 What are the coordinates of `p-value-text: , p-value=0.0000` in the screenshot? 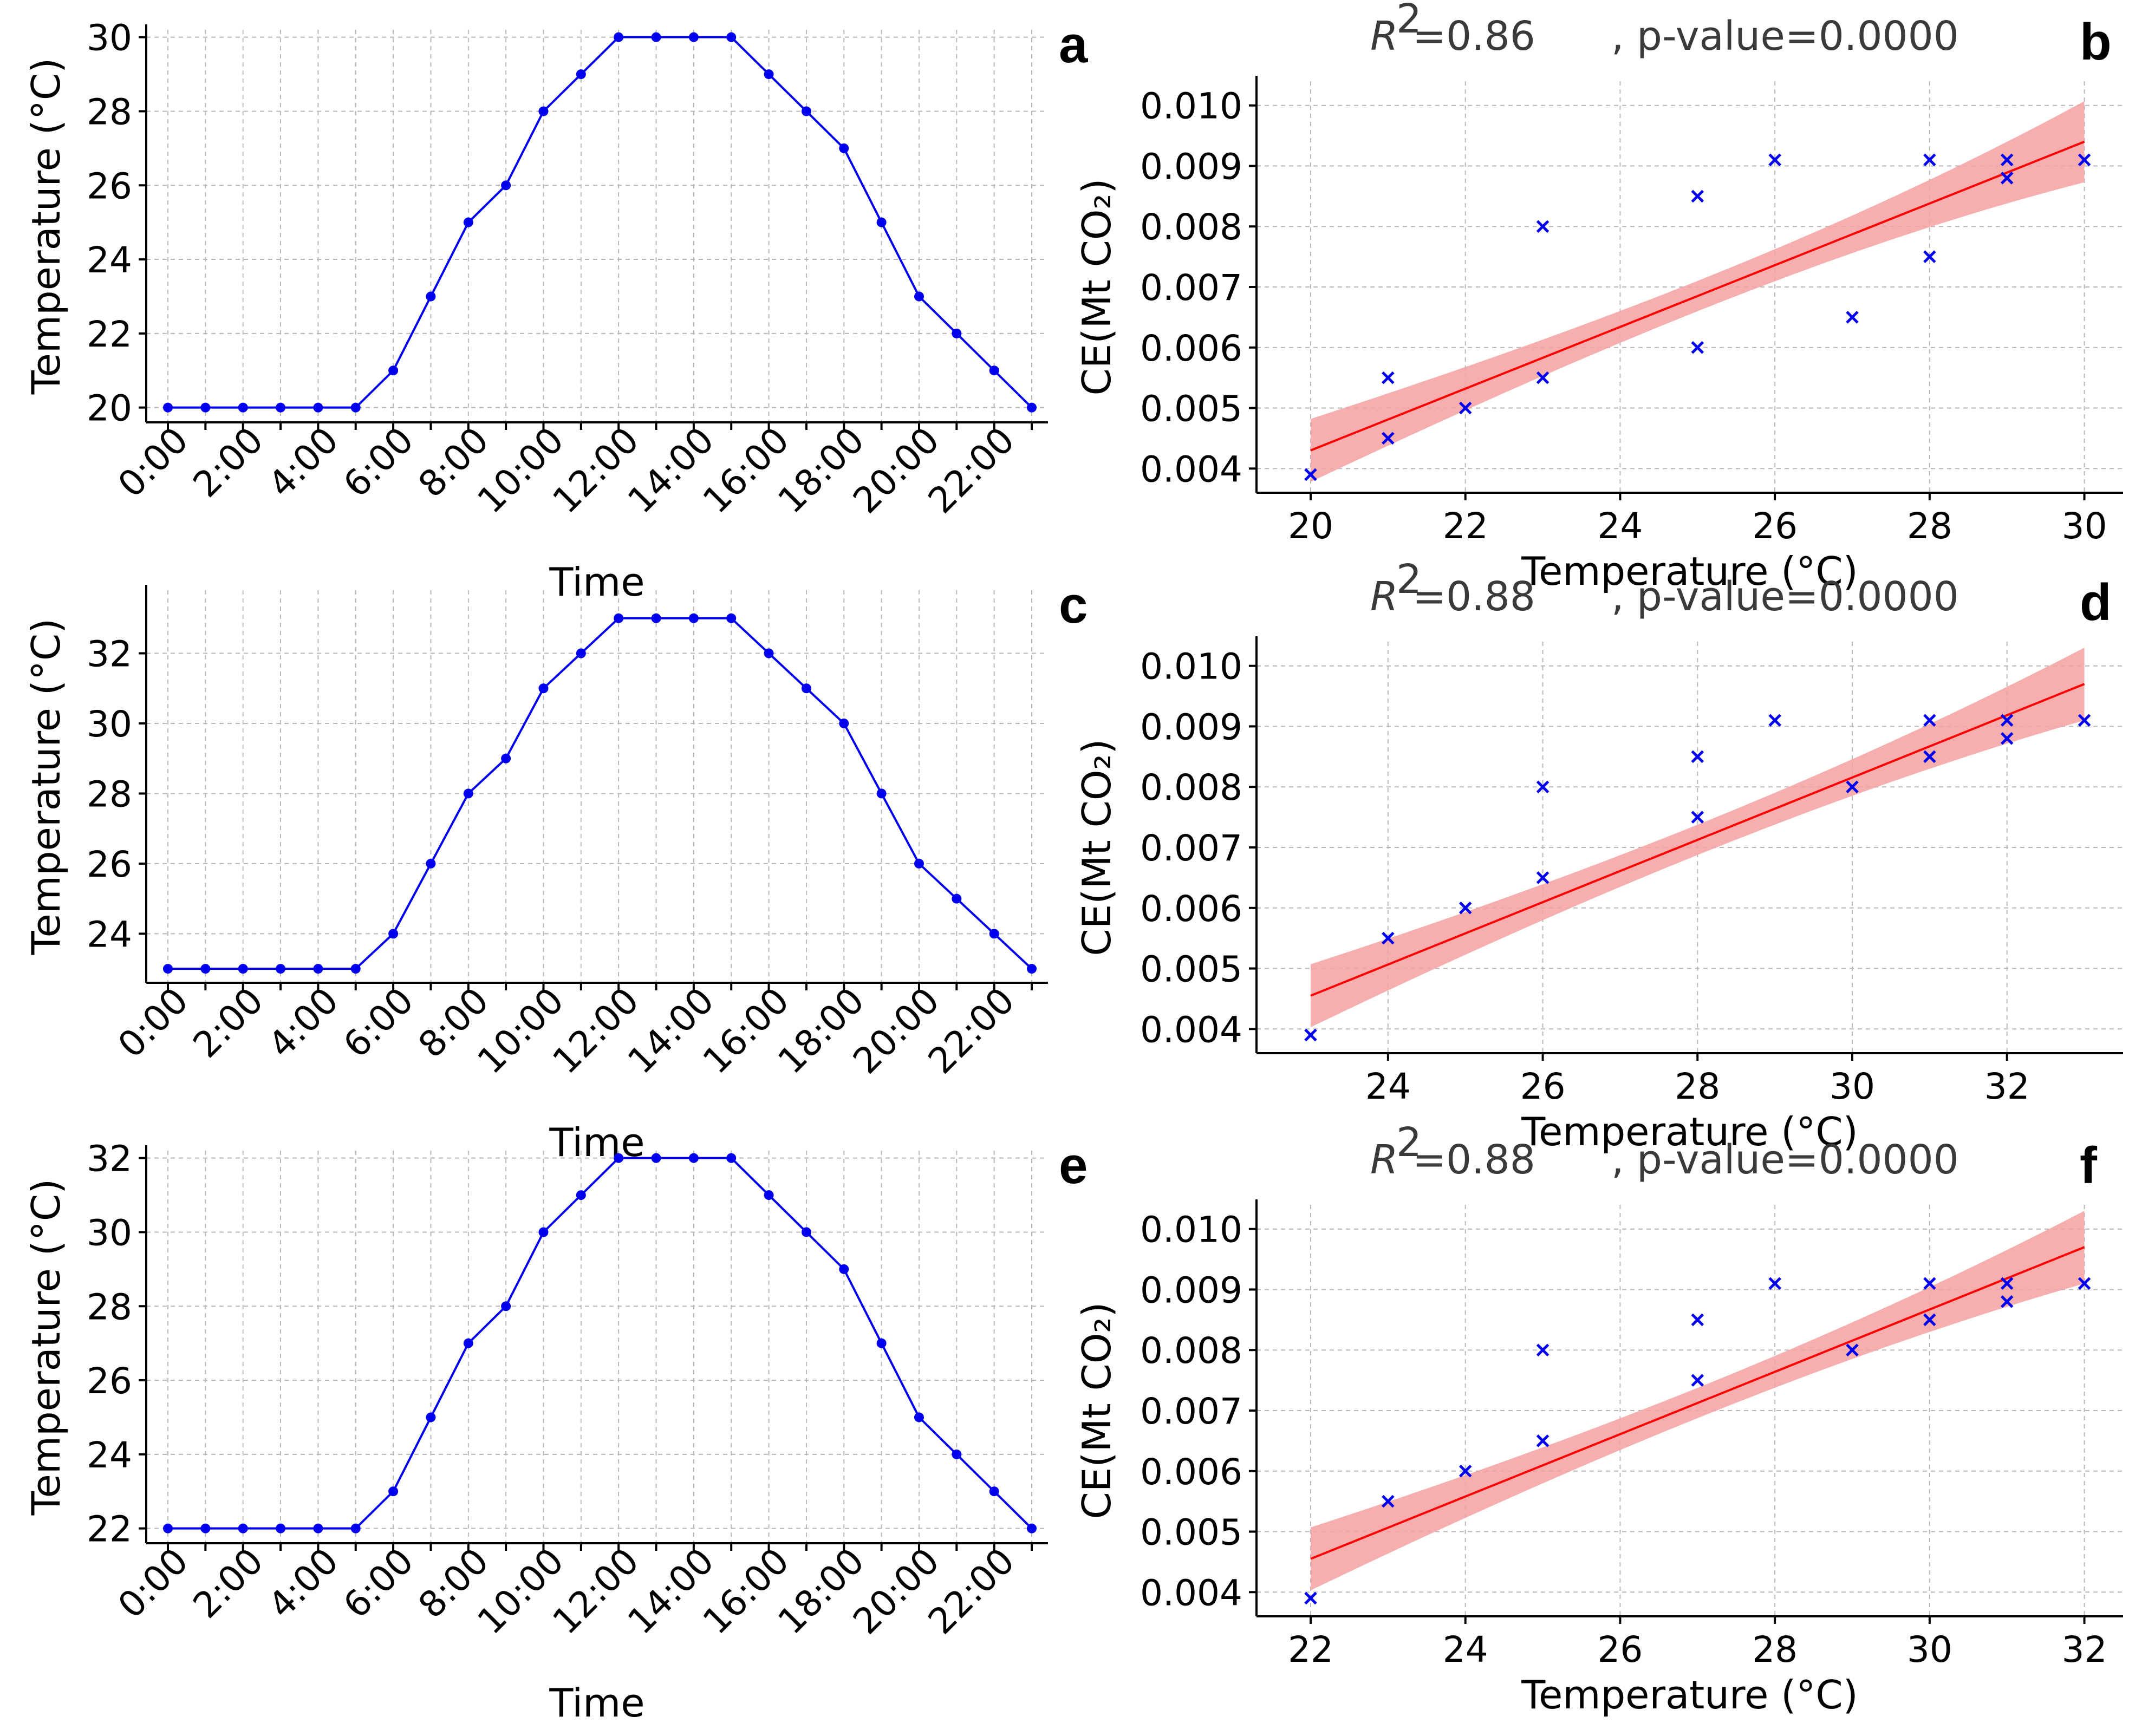 It's located at (1785, 1160).